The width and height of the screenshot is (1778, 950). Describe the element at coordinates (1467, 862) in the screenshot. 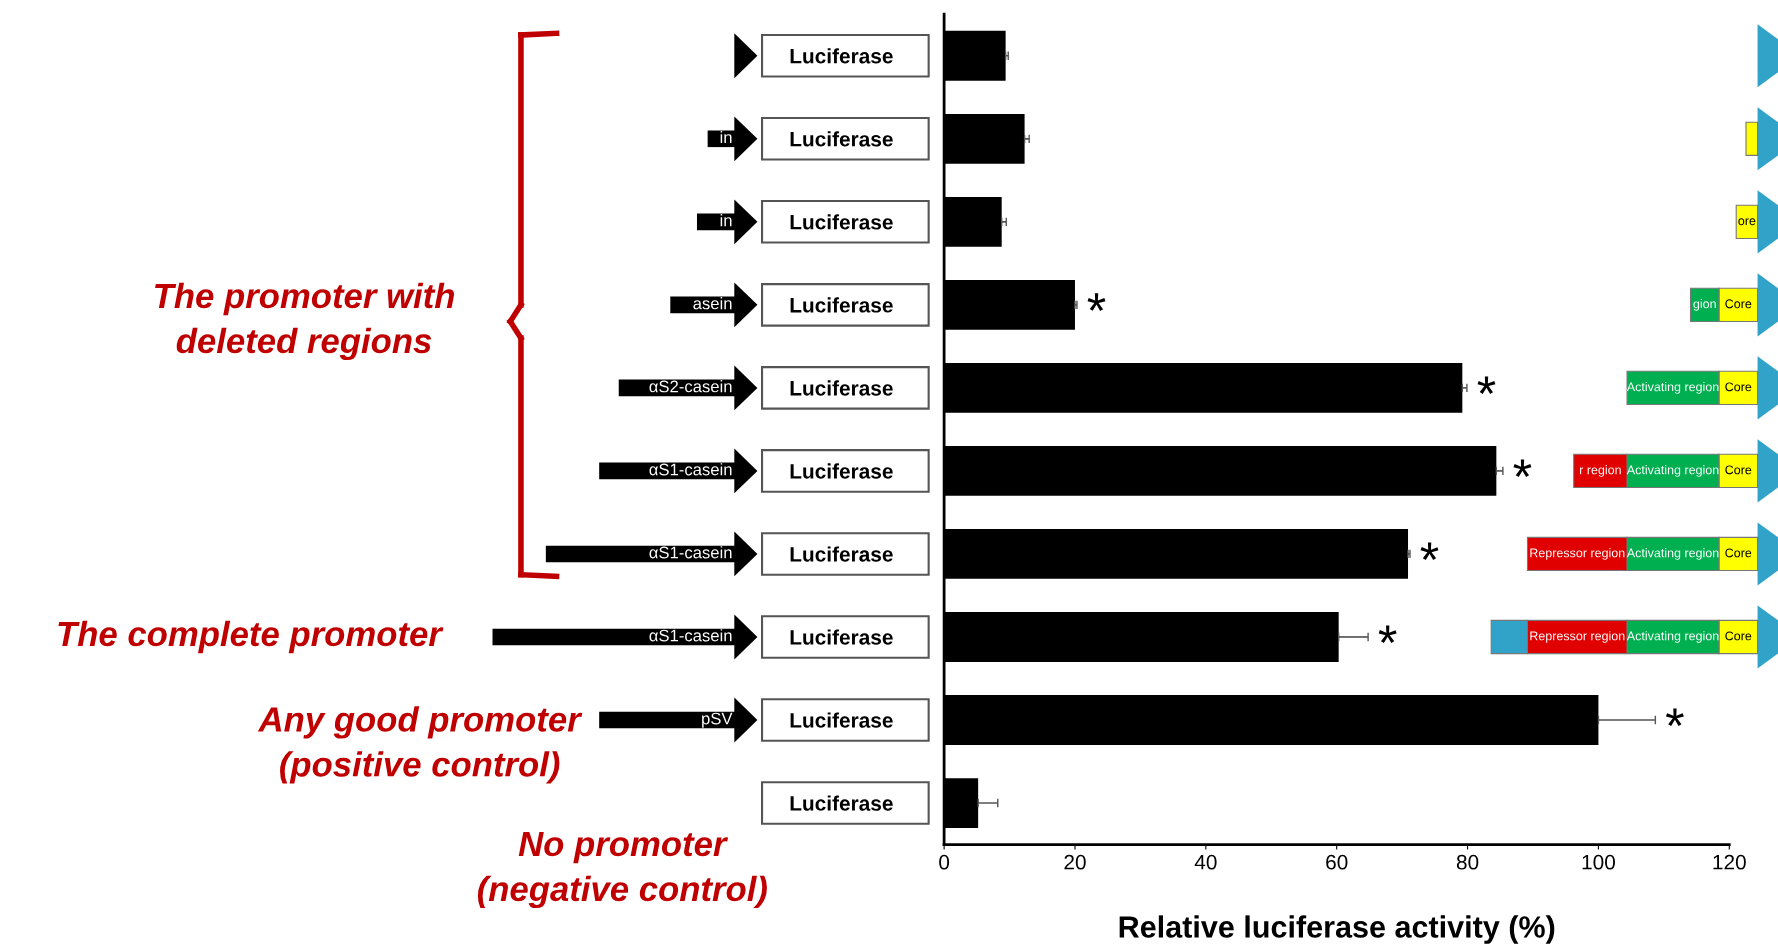

I see `x-tick-label: 80` at that location.